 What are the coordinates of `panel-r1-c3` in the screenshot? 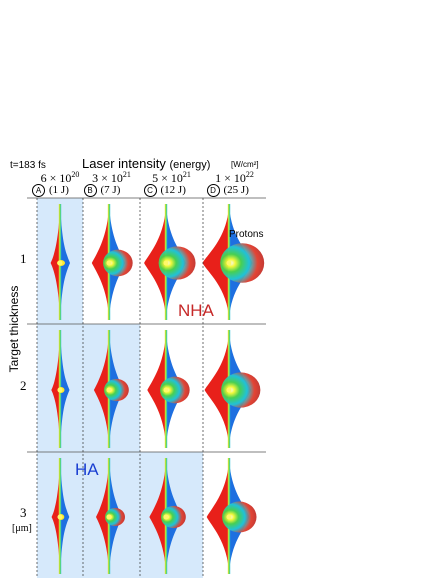 It's located at (170, 262).